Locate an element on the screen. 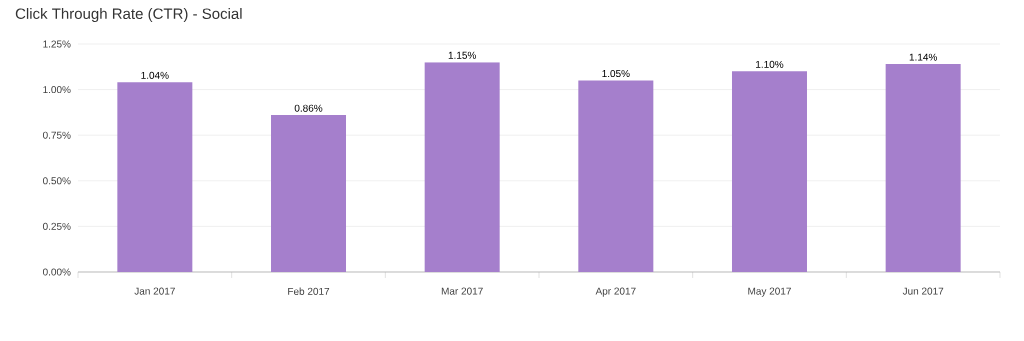  y-tick-label: 0.25% is located at coordinates (56, 226).